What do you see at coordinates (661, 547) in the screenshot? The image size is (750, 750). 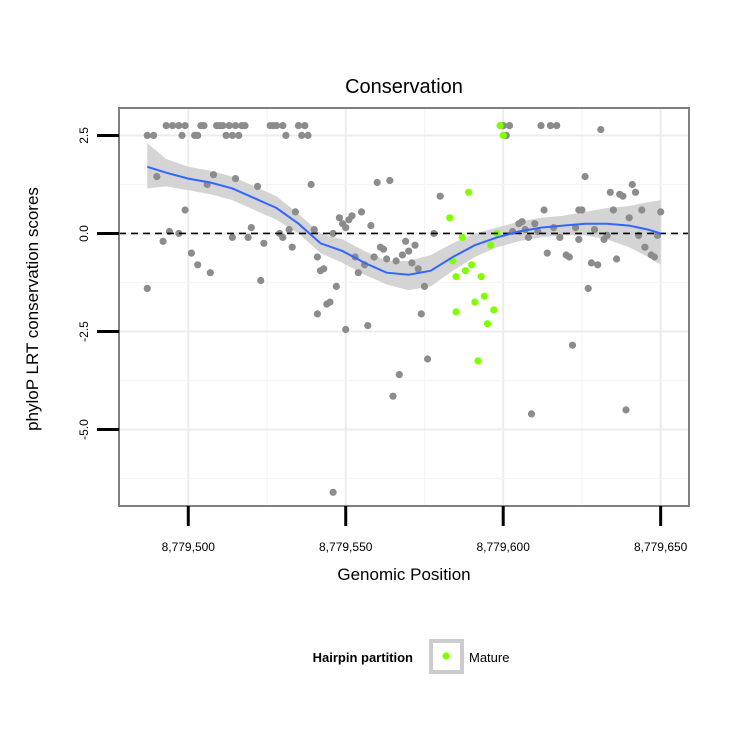 I see `x-tick-label: 8,779,650` at bounding box center [661, 547].